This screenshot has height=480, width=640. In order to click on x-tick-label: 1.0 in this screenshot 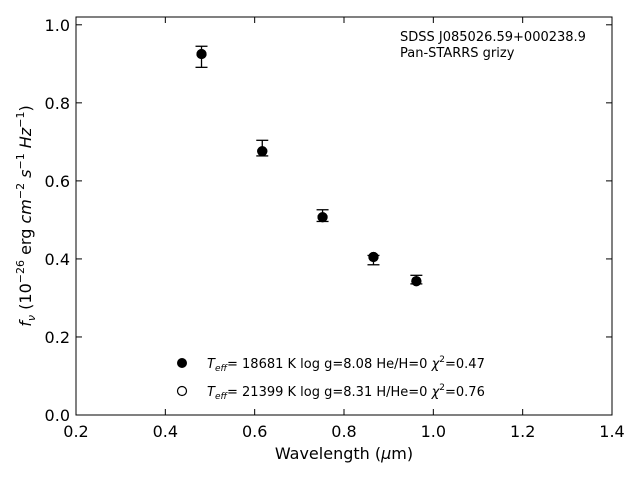, I will do `click(433, 431)`.